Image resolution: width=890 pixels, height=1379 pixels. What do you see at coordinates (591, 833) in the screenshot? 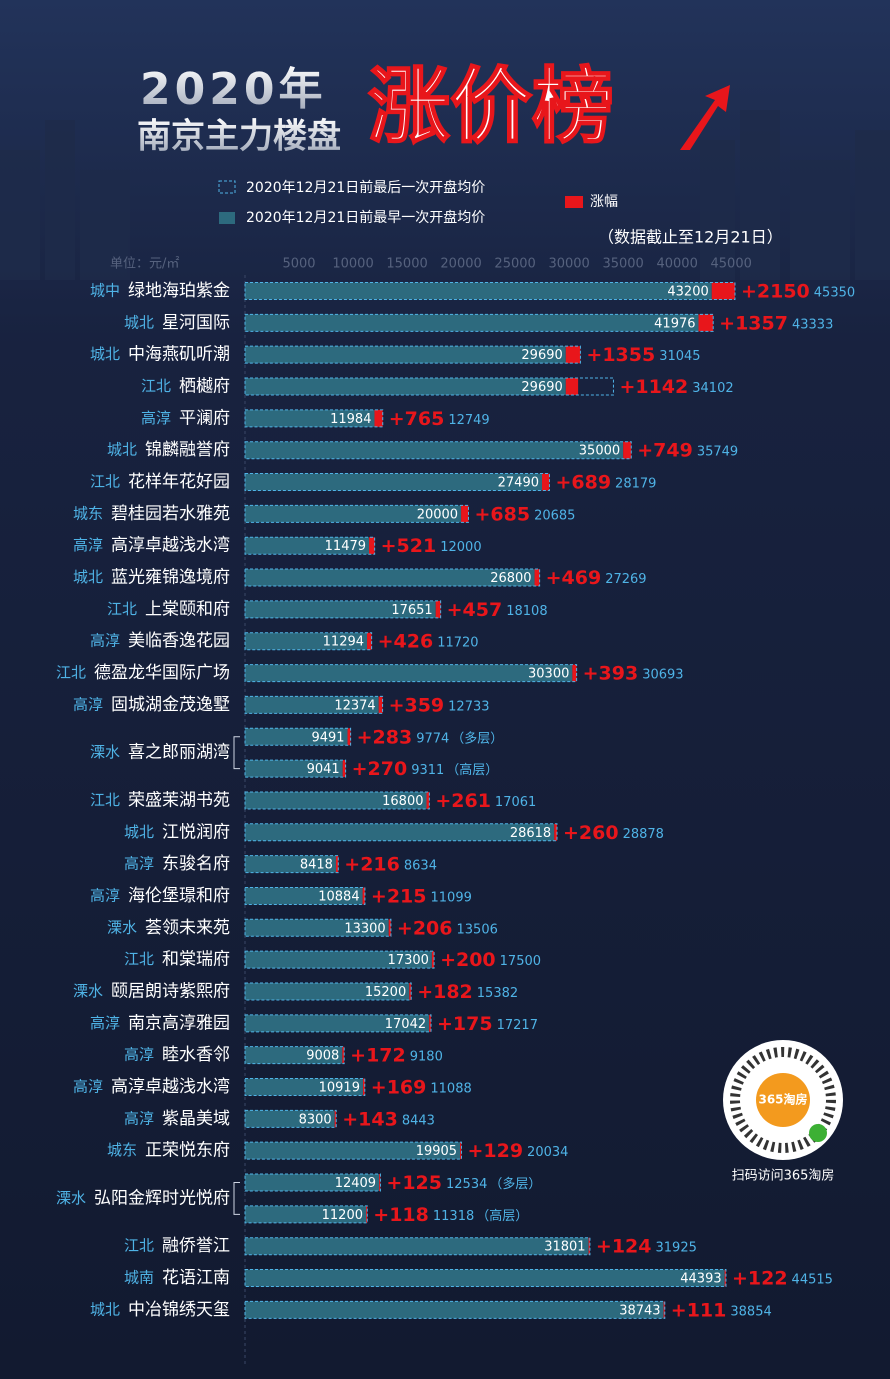
I see `increase-label: +260` at bounding box center [591, 833].